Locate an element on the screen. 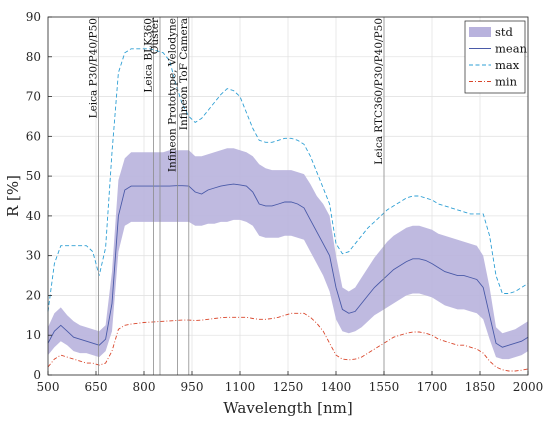  x-tick-label: 650 is located at coordinates (96, 387).